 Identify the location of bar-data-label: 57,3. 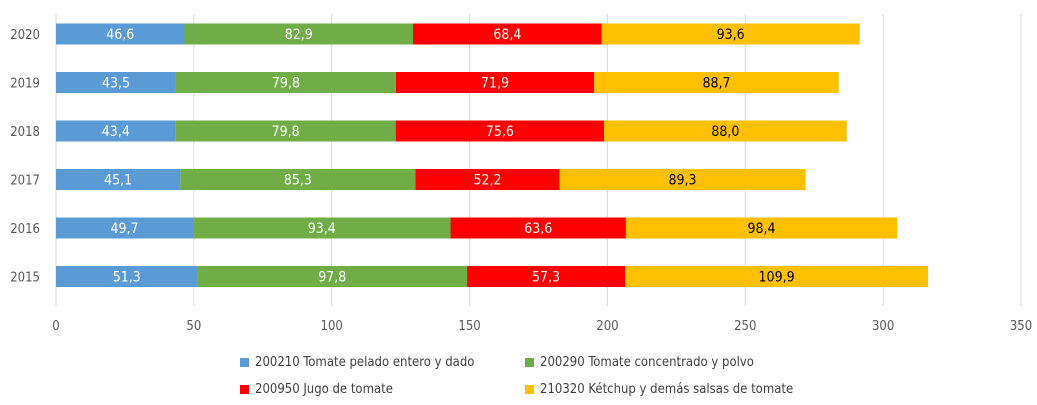
(546, 278).